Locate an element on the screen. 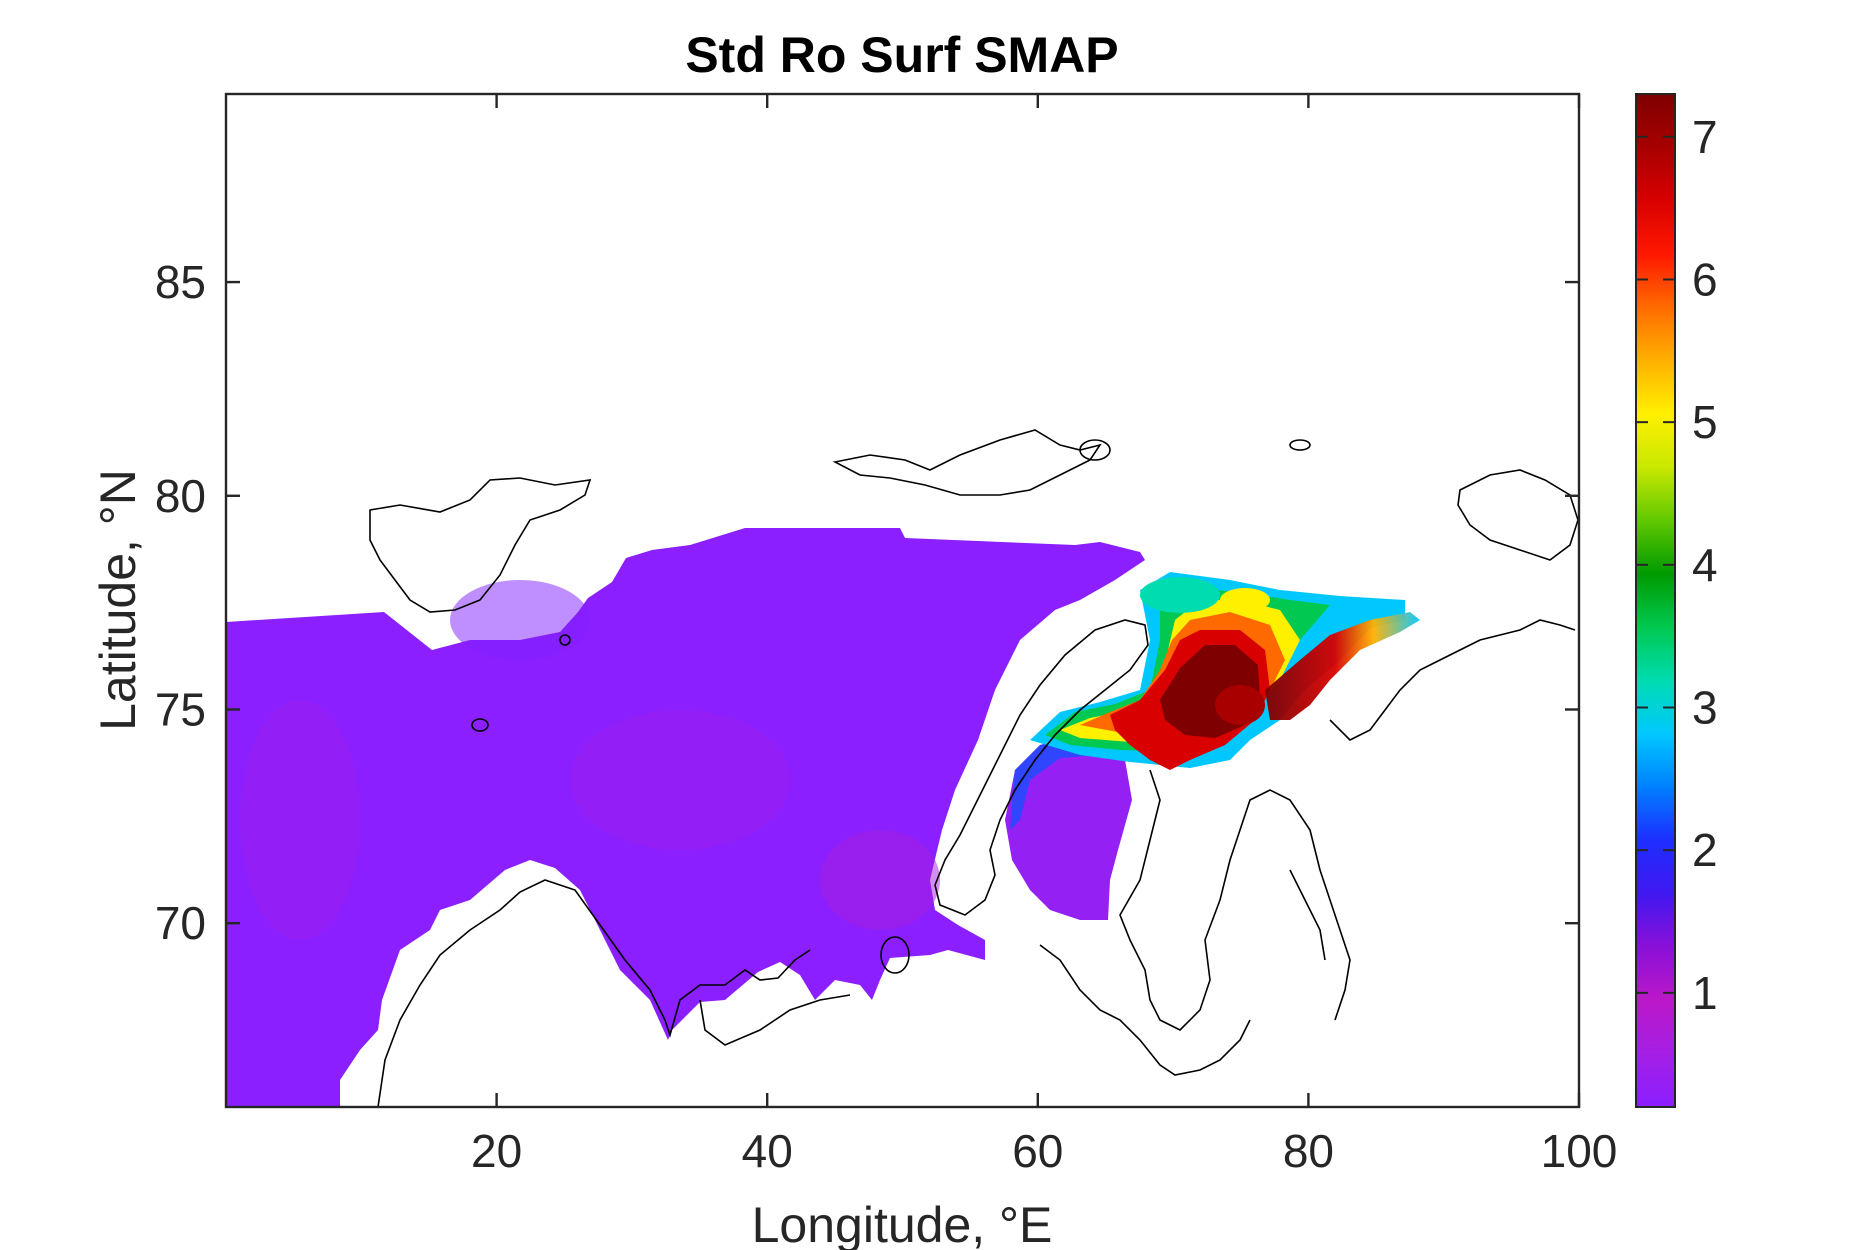  kara-plume-yellow-north is located at coordinates (1245, 600).